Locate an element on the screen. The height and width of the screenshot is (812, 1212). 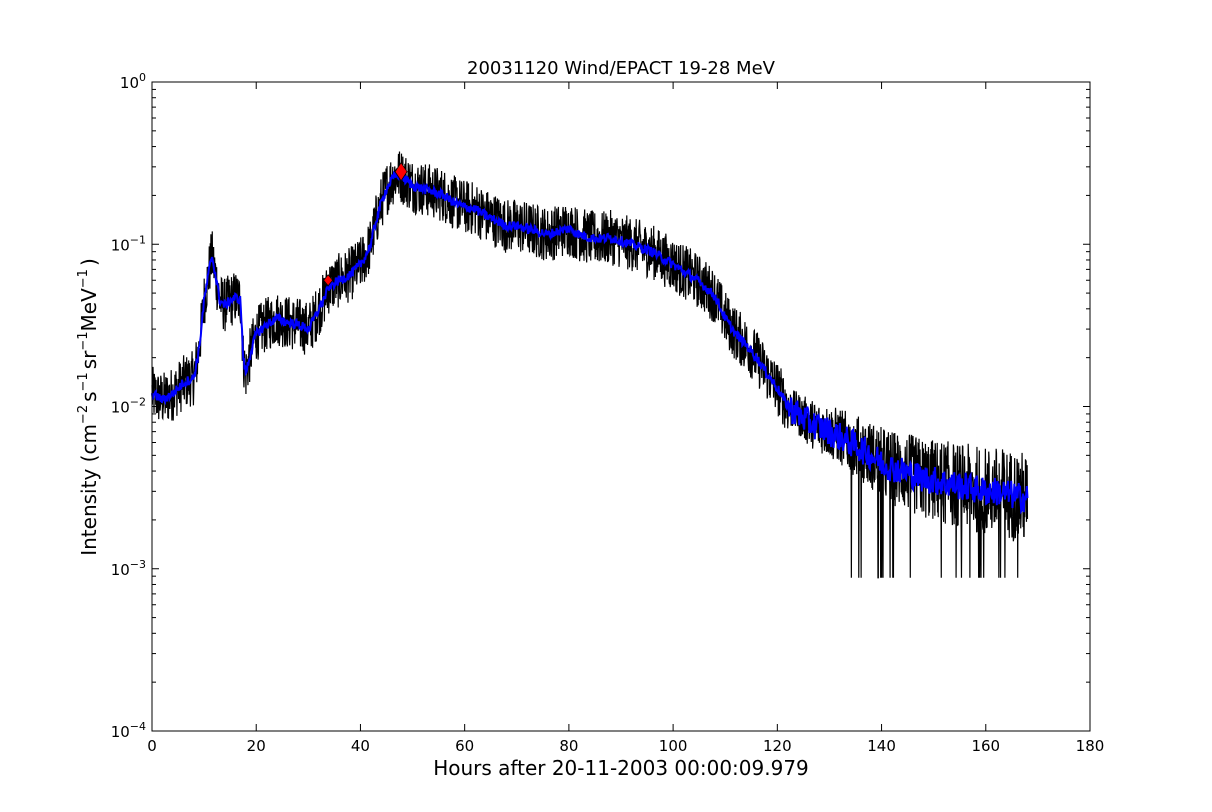
x-tick-label-7: 140 is located at coordinates (881, 746).